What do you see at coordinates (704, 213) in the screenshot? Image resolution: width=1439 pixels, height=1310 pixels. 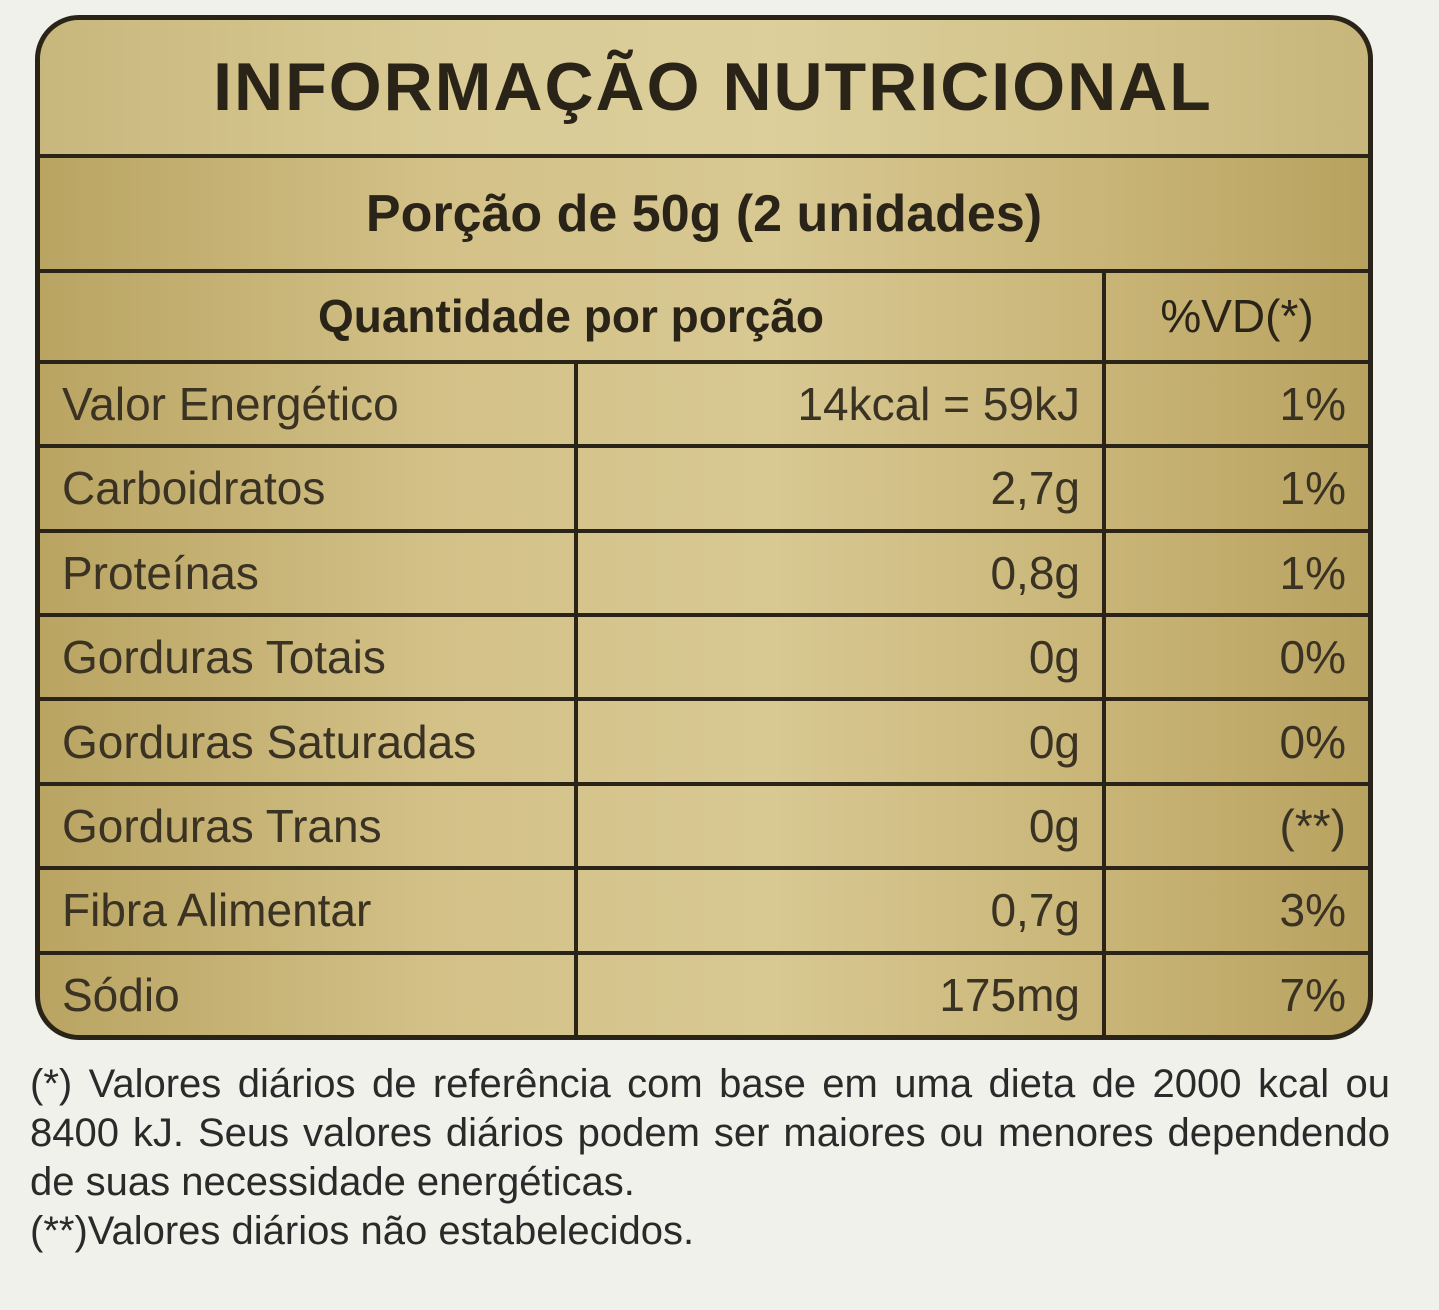 I see `serving-size: Porção de 50g (2 unidades)` at bounding box center [704, 213].